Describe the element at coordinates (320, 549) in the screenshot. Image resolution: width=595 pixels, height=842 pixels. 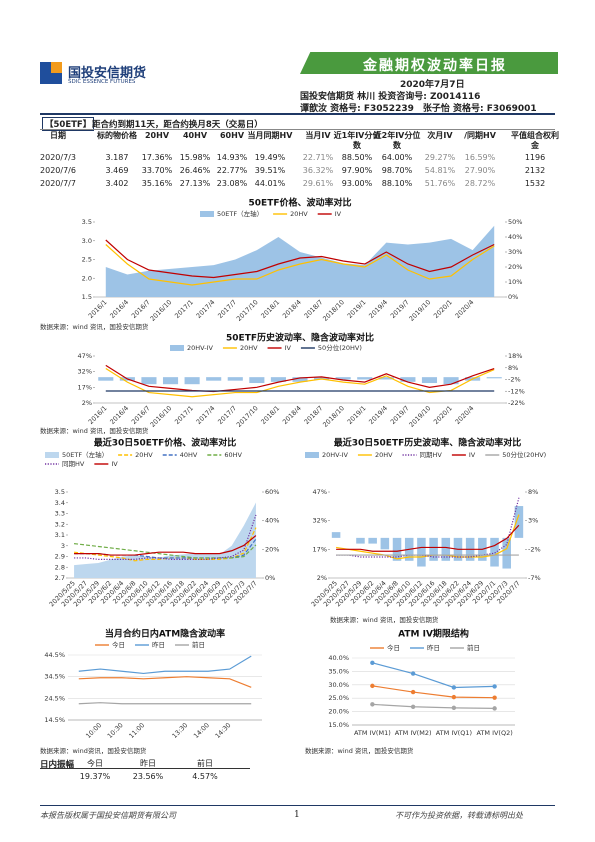
I see `y-tick-label: 17%` at that location.